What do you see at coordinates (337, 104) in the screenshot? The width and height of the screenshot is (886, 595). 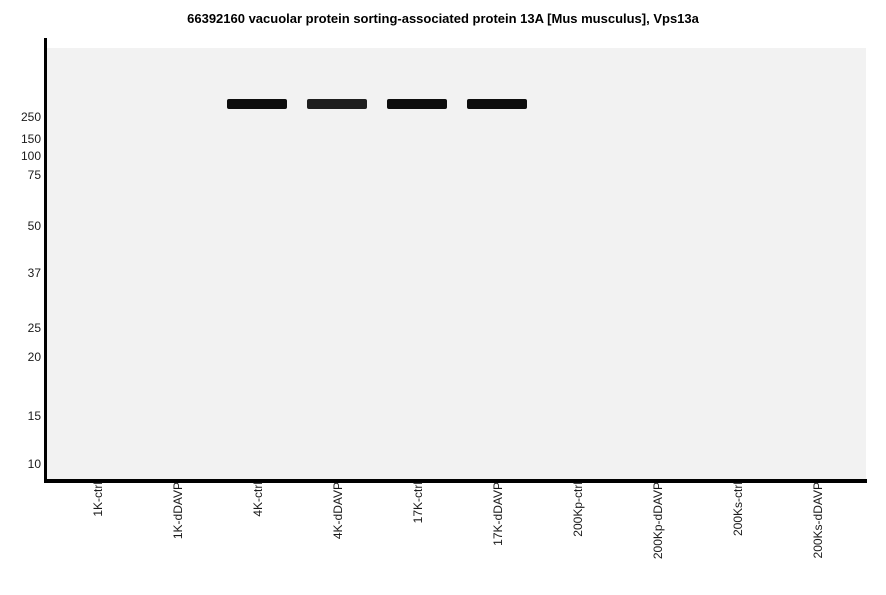 I see `protein-band-4K-dDAVP` at bounding box center [337, 104].